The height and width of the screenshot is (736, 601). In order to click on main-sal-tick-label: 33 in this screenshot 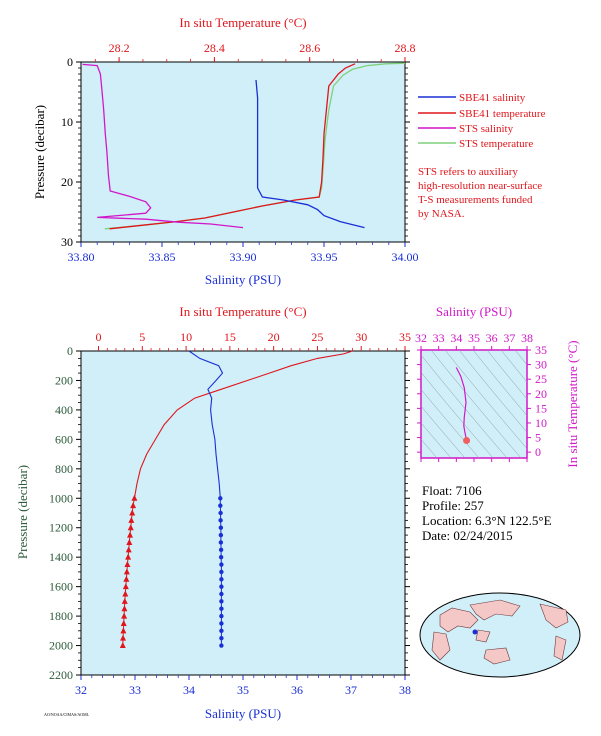, I will do `click(135, 690)`.